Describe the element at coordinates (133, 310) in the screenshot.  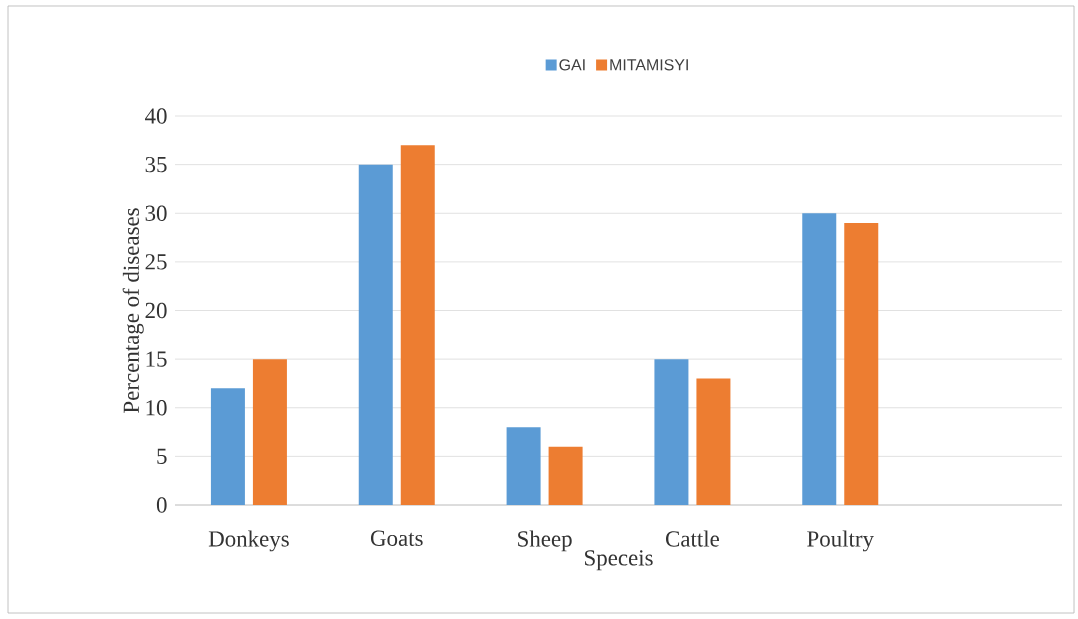
I see `y-axis-title: Percentage of diseases` at that location.